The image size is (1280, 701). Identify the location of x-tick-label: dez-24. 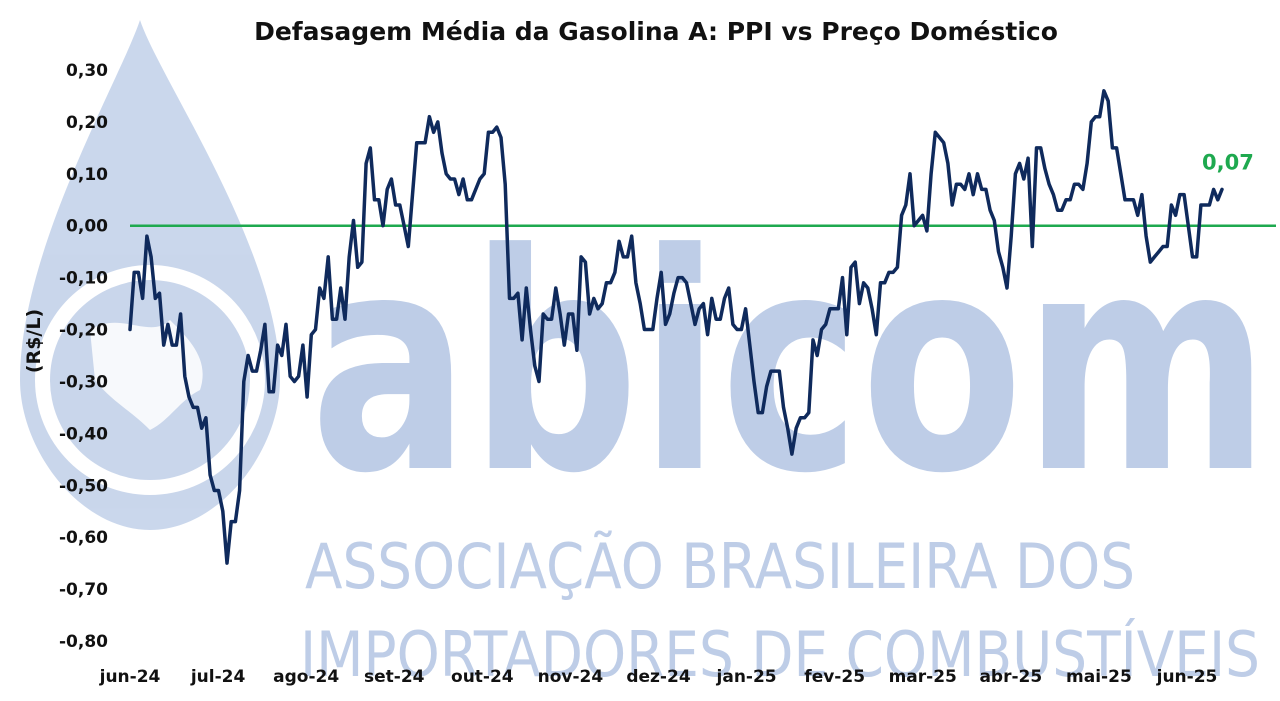
(658, 677).